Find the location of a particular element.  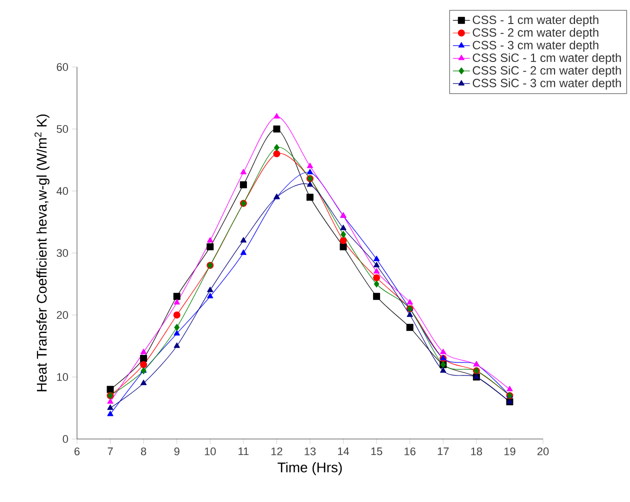

legend-label: CSS SiC - 1 cm water depth is located at coordinates (546, 58).